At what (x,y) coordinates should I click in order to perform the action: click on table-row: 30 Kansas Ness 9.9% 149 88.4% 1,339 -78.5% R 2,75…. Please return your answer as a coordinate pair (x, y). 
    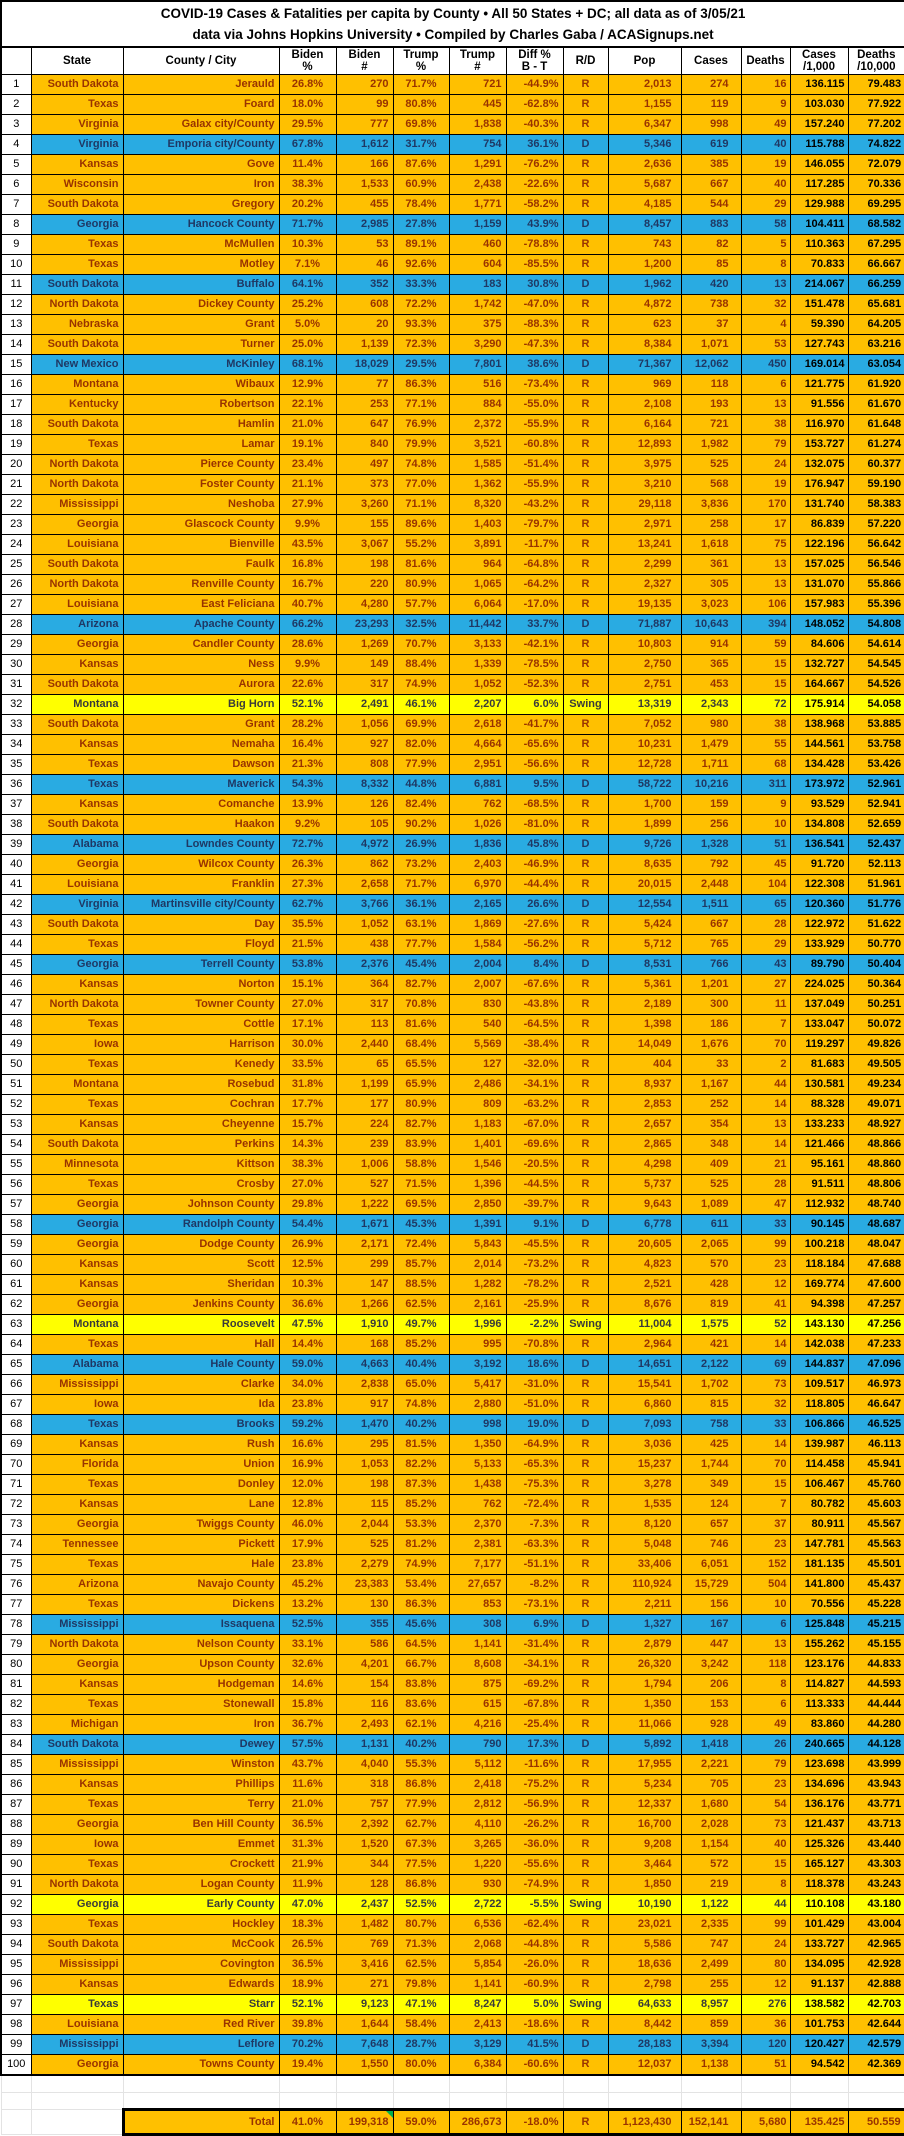
    Looking at the image, I should click on (452, 664).